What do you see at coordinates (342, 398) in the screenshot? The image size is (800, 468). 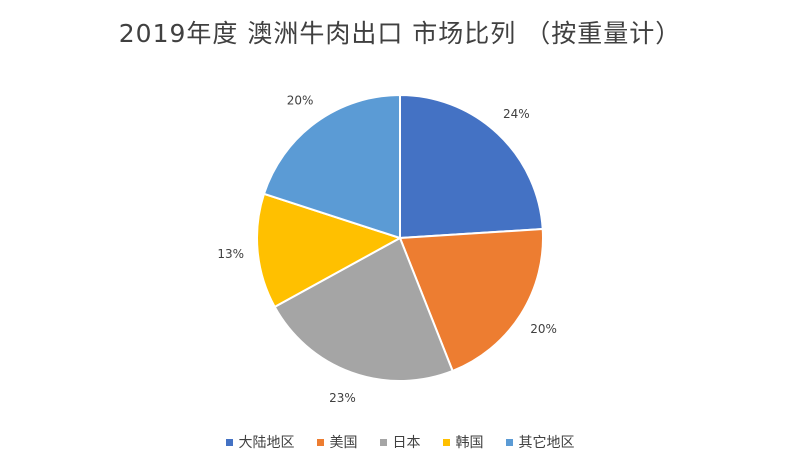 I see `slice-label-3: 23%` at bounding box center [342, 398].